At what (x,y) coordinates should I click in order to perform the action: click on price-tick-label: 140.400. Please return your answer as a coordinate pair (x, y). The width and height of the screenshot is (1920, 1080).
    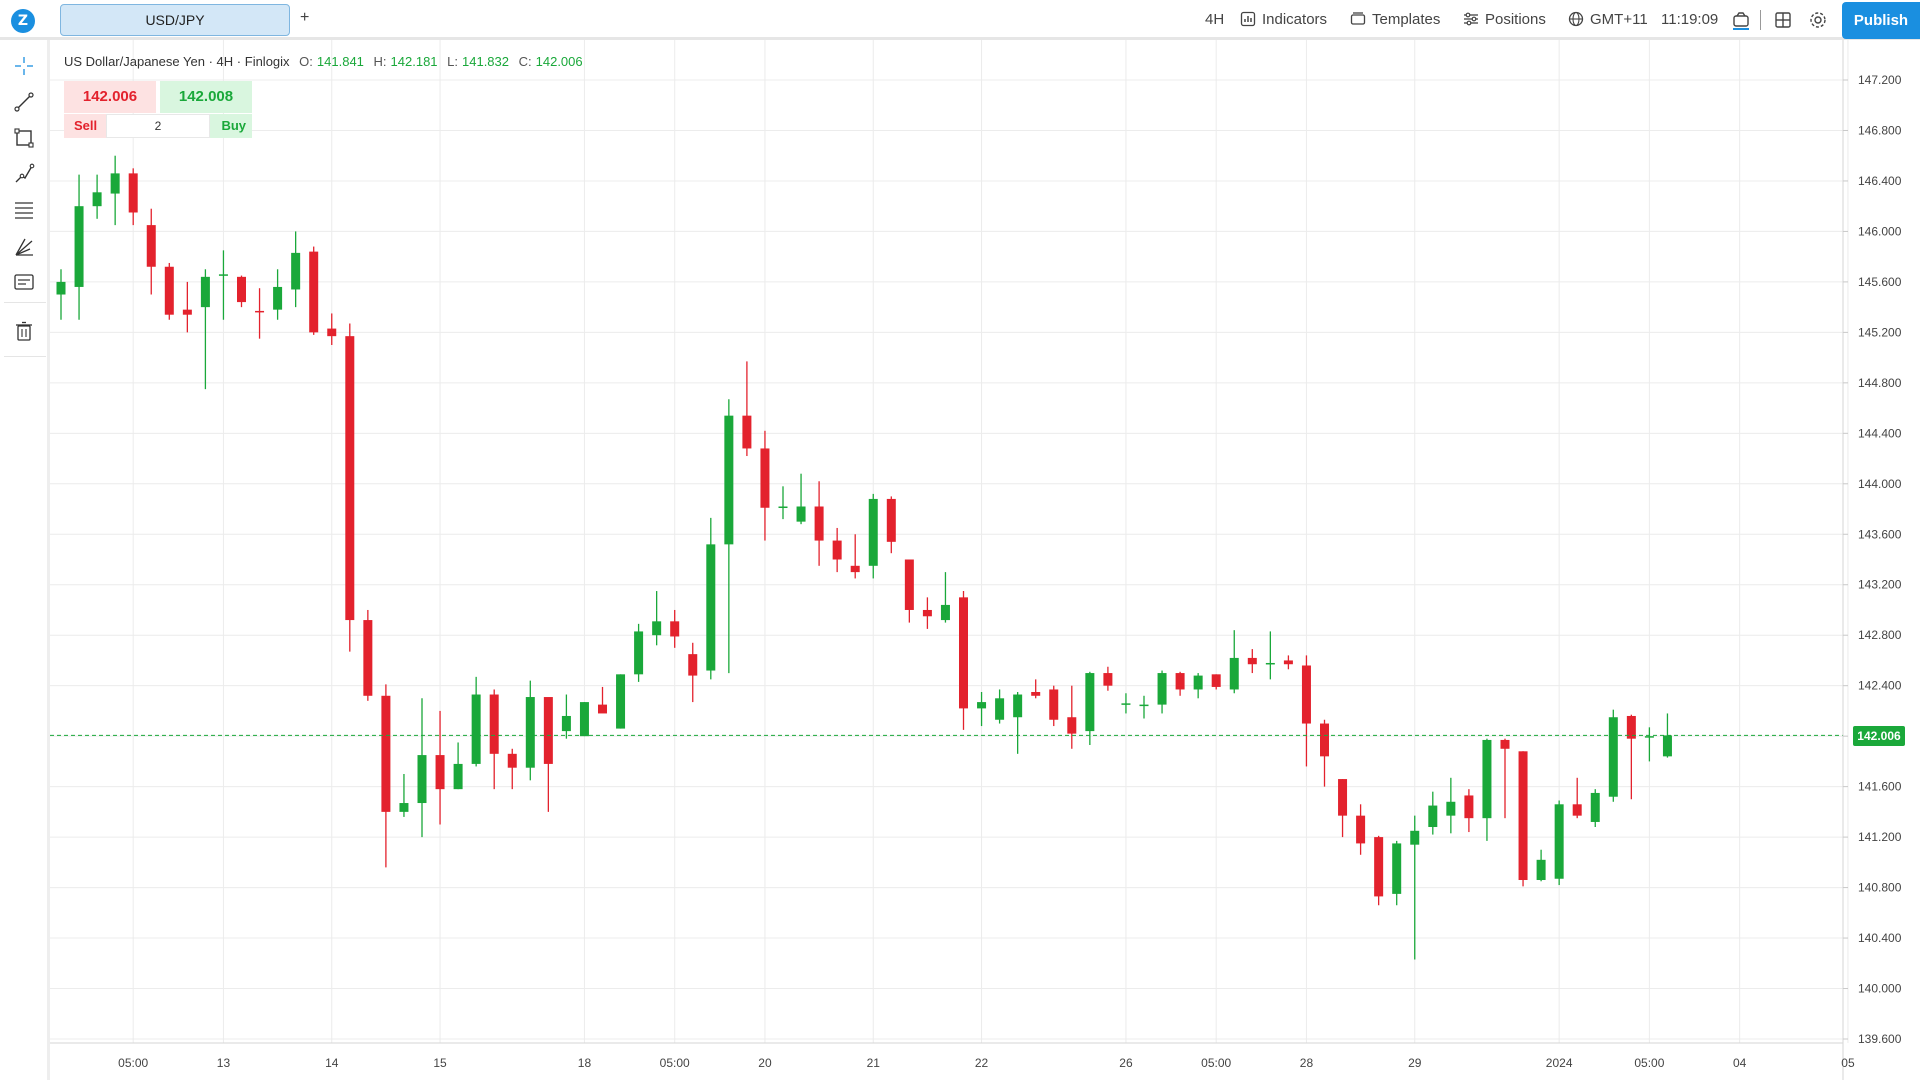
    Looking at the image, I should click on (1880, 938).